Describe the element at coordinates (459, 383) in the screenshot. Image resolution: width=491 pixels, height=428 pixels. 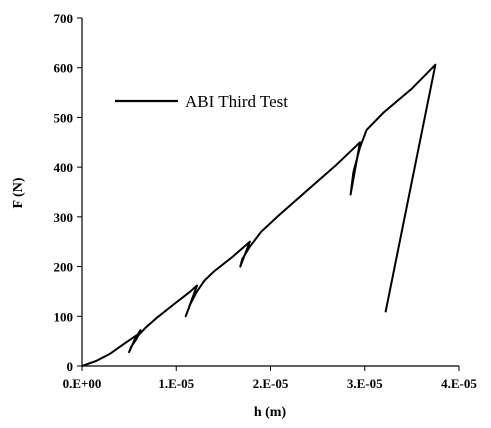
I see `x-tick-label: 4.E-05` at that location.